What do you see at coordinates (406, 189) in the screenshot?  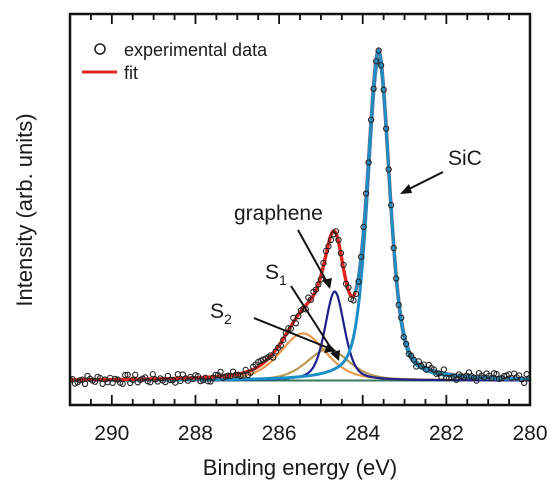 I see `annotation-sic-arrowhead` at bounding box center [406, 189].